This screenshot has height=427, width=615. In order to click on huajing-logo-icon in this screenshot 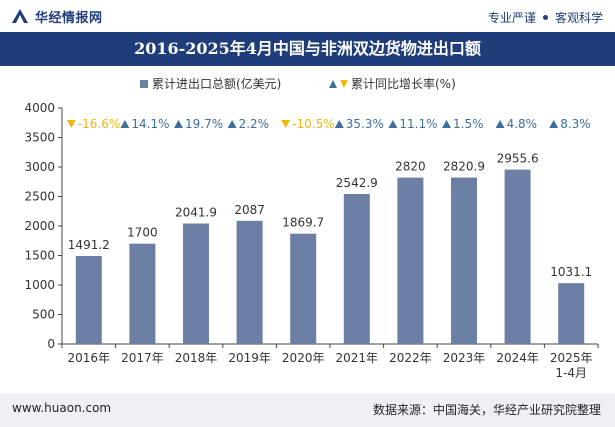, I will do `click(20, 16)`.